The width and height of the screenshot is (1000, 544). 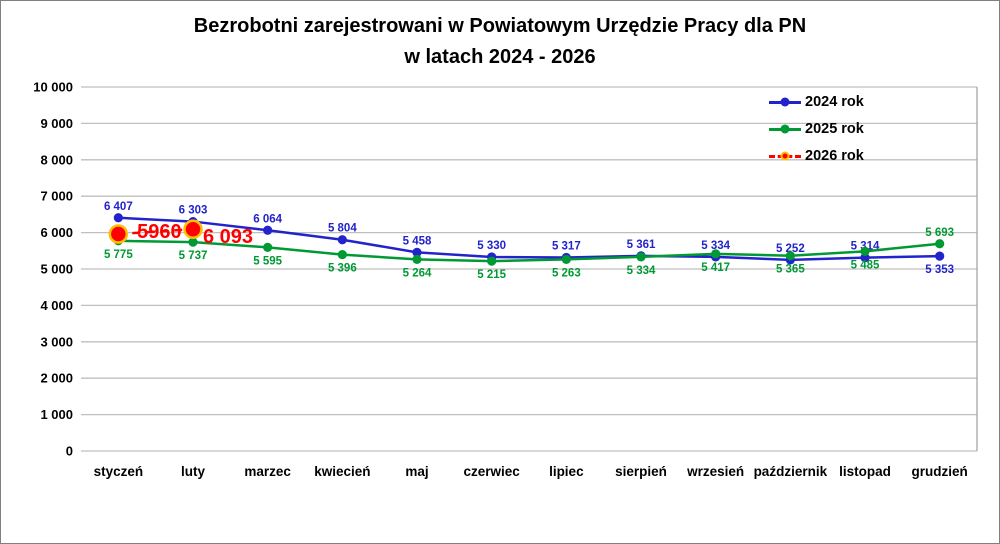 What do you see at coordinates (118, 207) in the screenshot?
I see `data-label-2024-rok: 6 407` at bounding box center [118, 207].